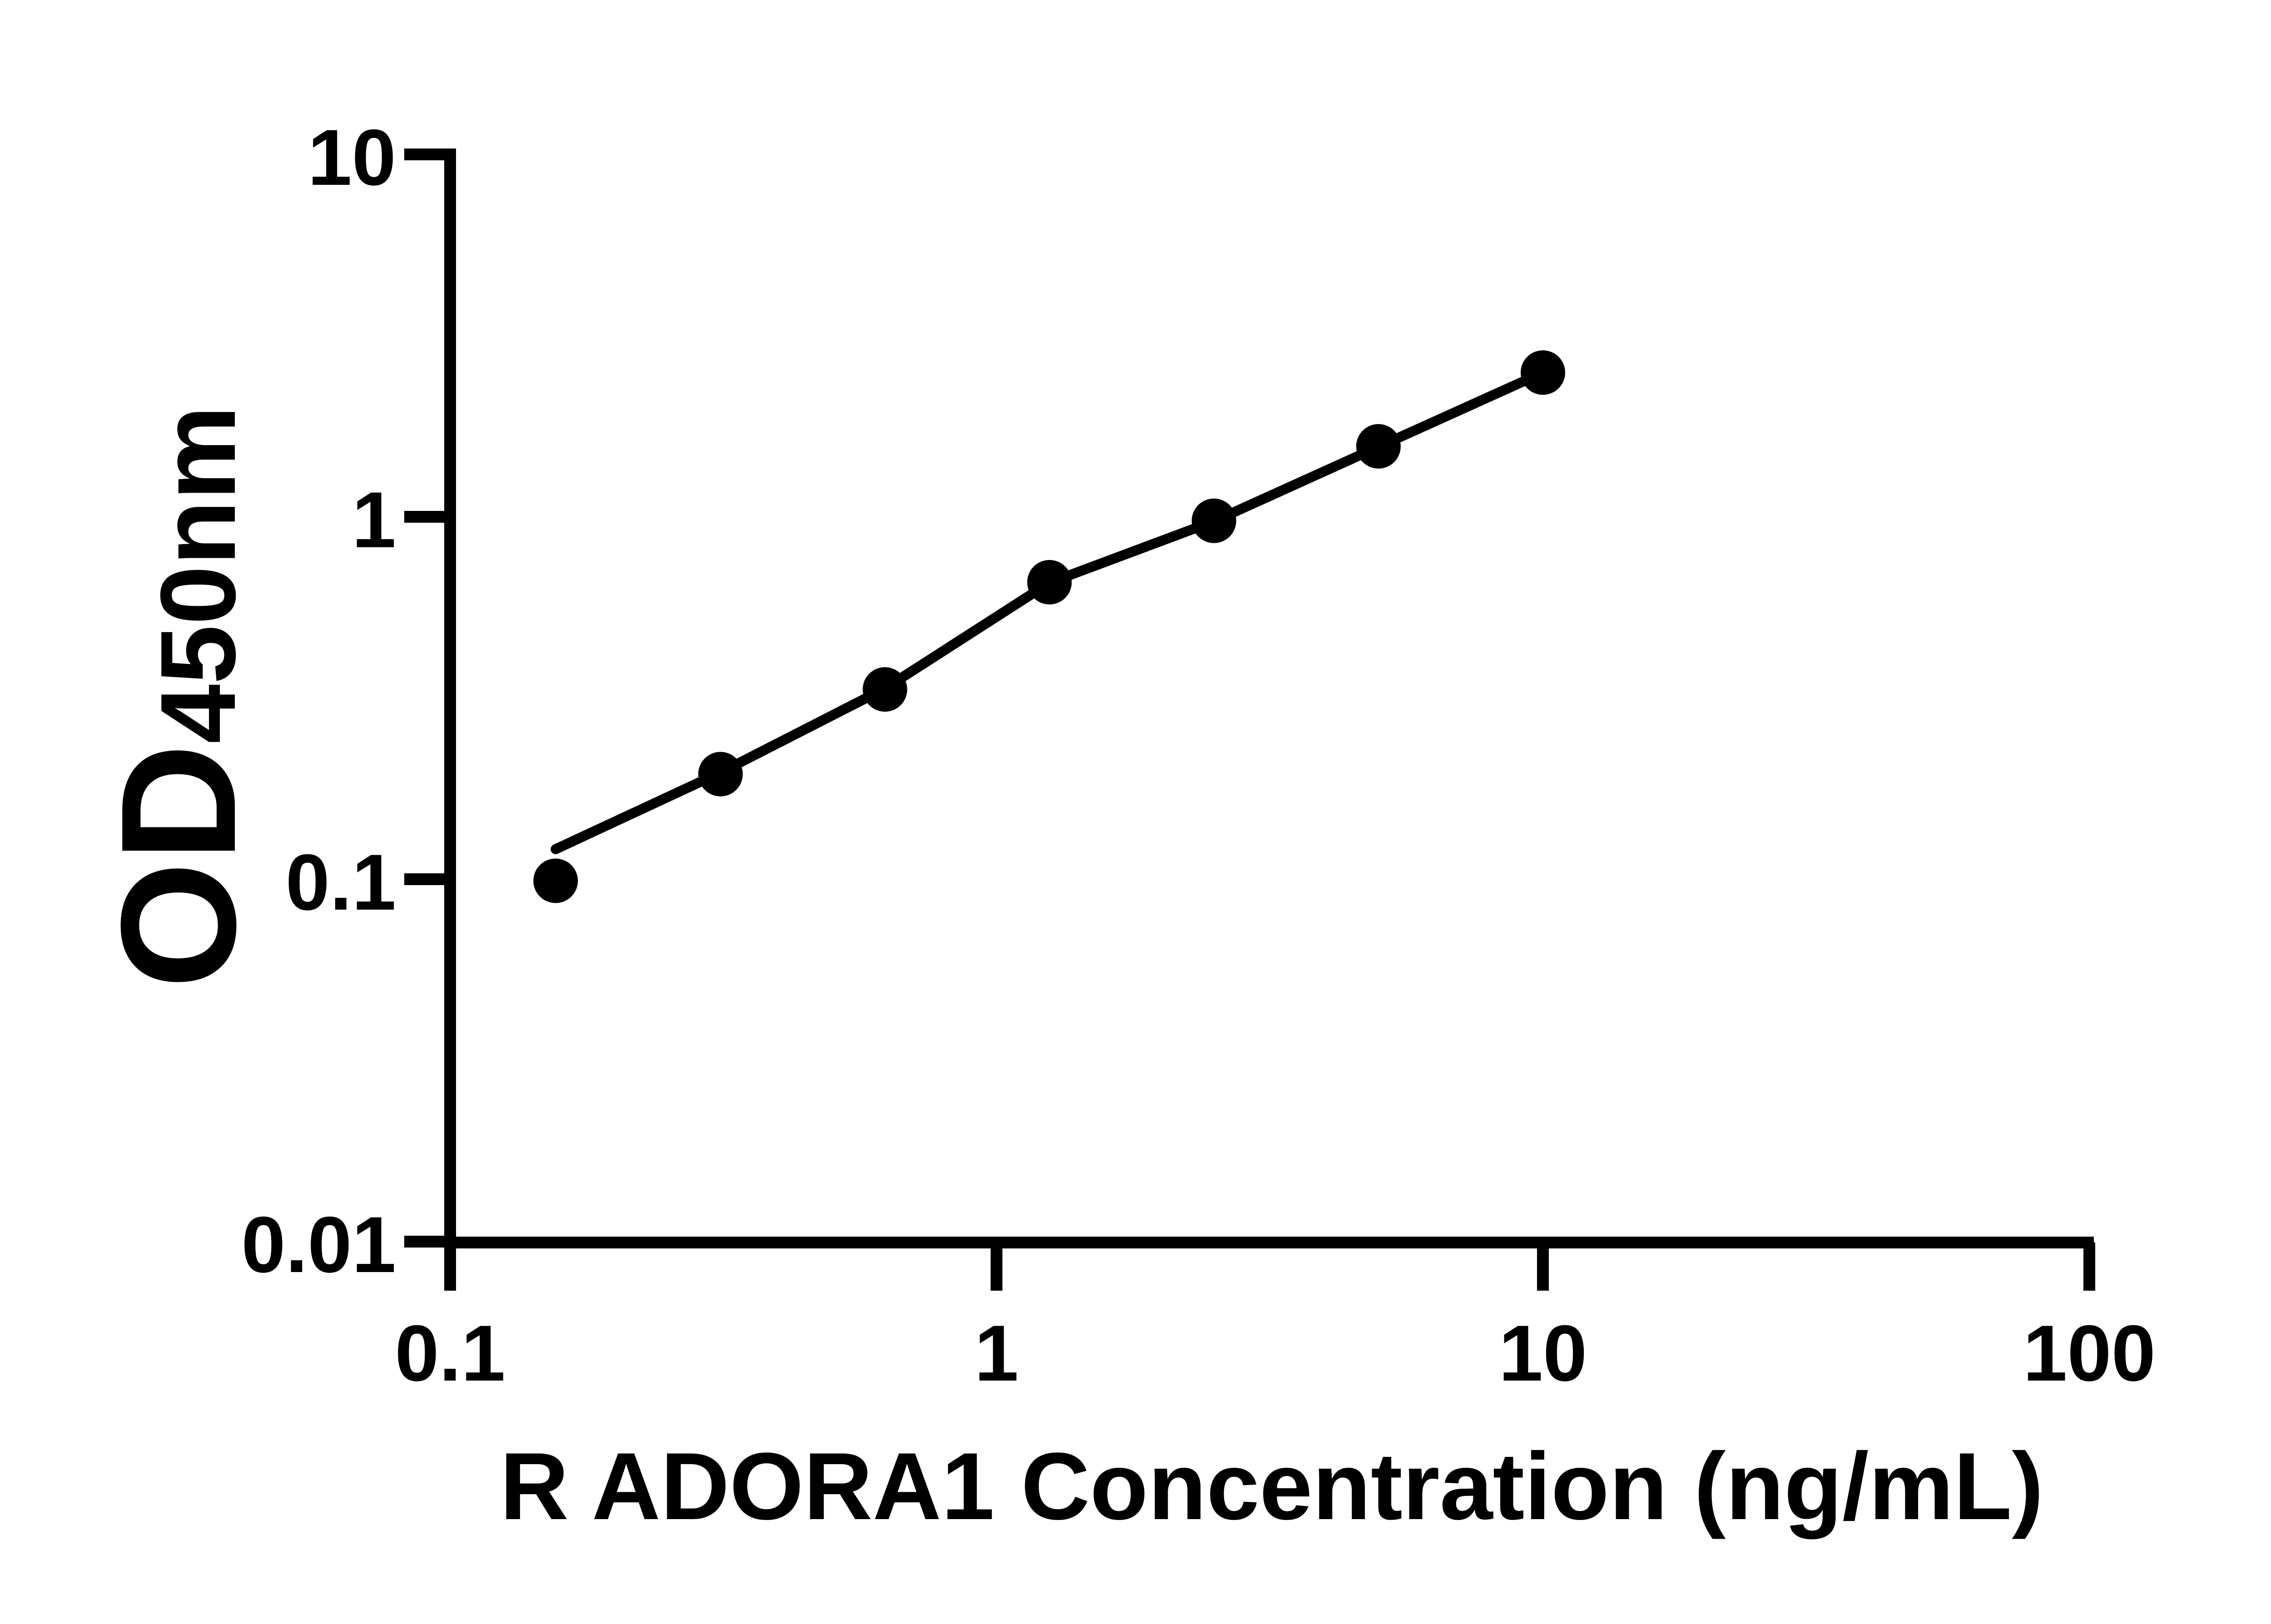 Image resolution: width=2271 pixels, height=1624 pixels. Describe the element at coordinates (318, 1245) in the screenshot. I see `y-tick-label: 0.01` at that location.